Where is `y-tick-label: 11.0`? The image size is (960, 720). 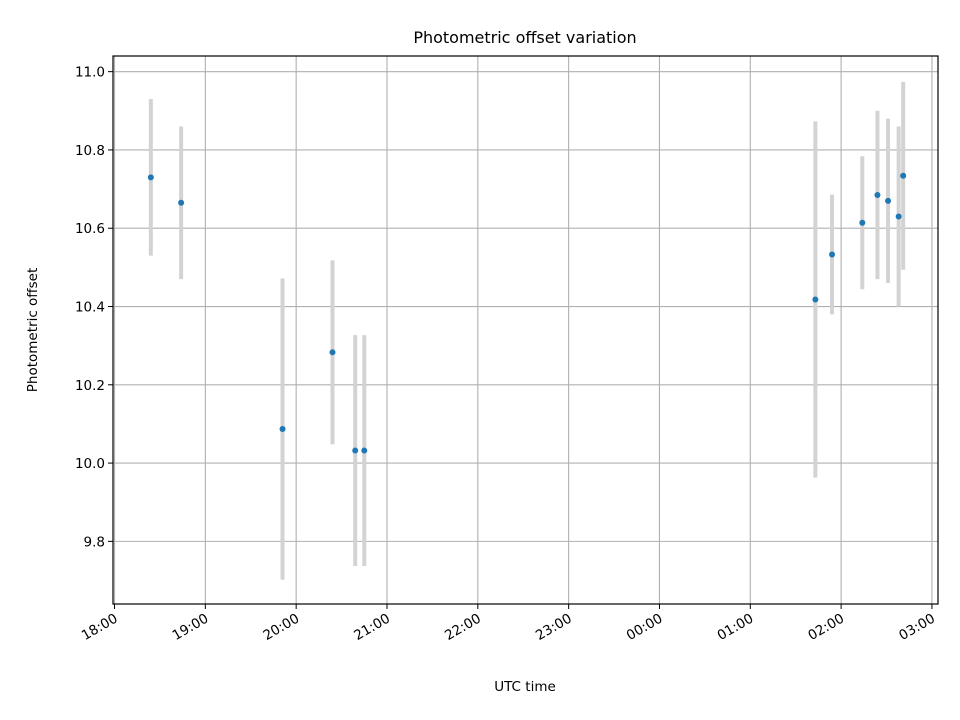 y-tick-label: 11.0 is located at coordinates (90, 73).